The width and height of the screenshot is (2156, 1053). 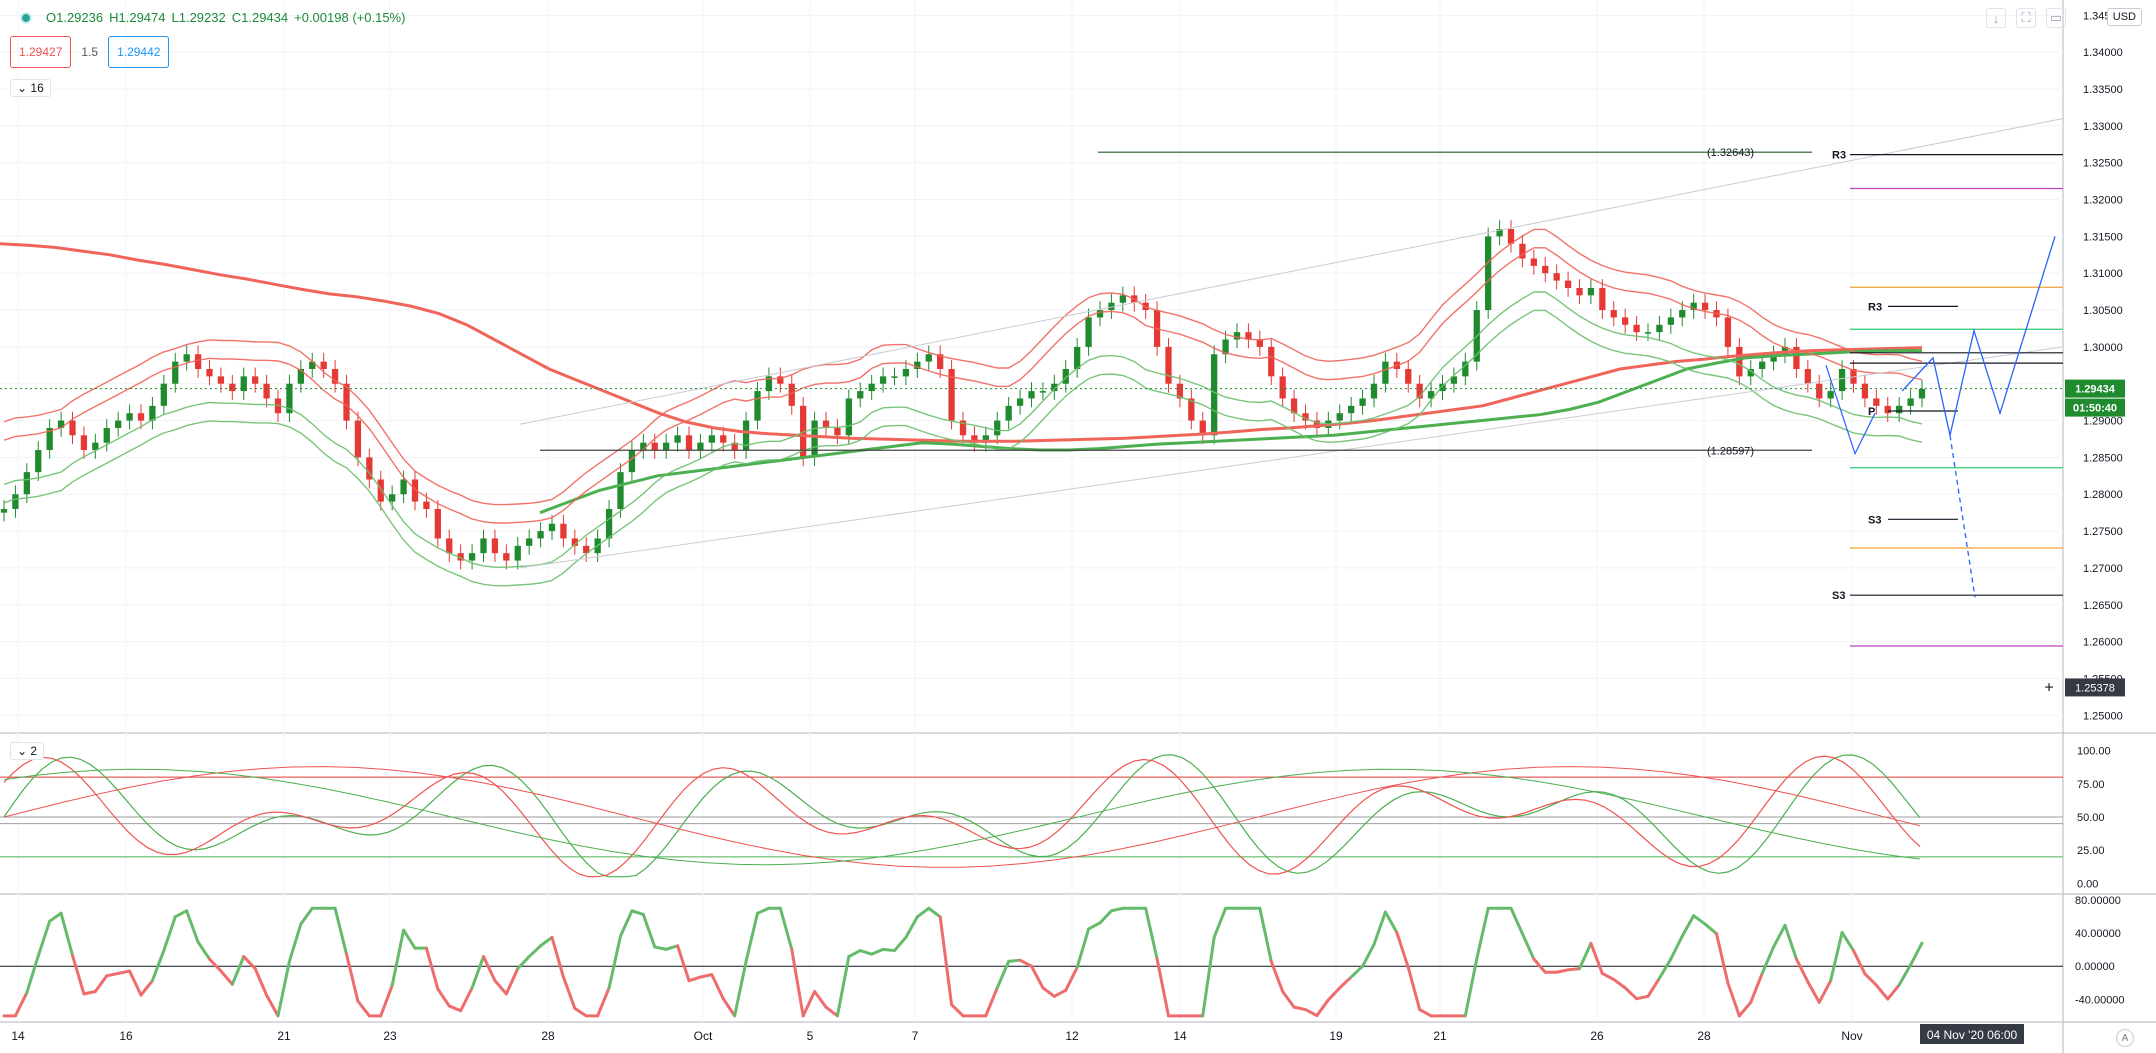 What do you see at coordinates (139, 52) in the screenshot?
I see `buy-button: 1.29442` at bounding box center [139, 52].